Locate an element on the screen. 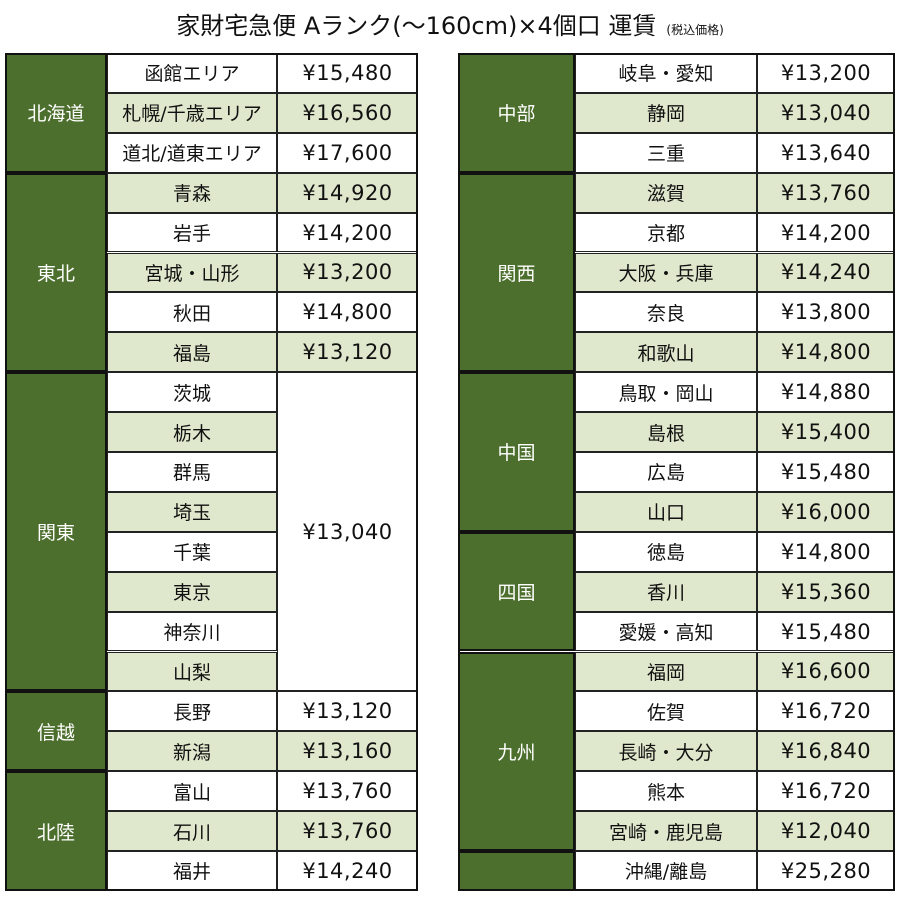 The image size is (900, 900). area-cell: 山梨 is located at coordinates (192, 671).